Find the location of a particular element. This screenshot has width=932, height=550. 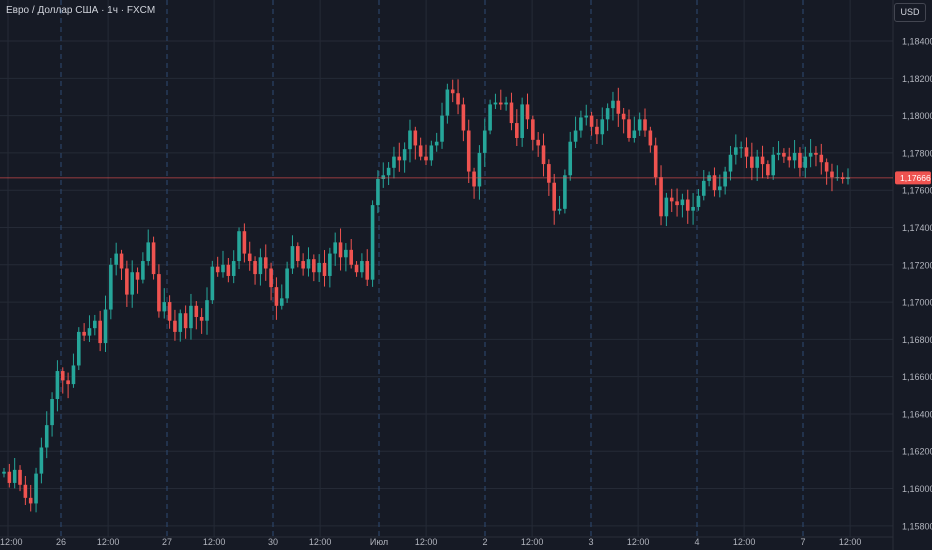

y-tick-label: 1,16600 is located at coordinates (917, 377).